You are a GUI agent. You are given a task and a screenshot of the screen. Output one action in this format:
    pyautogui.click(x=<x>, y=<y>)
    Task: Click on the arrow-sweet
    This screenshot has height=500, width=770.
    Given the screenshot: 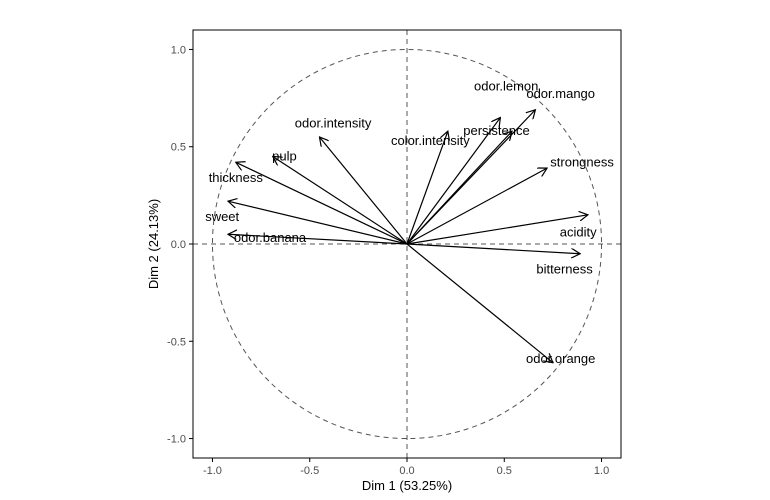 What is the action you would take?
    pyautogui.click(x=318, y=223)
    